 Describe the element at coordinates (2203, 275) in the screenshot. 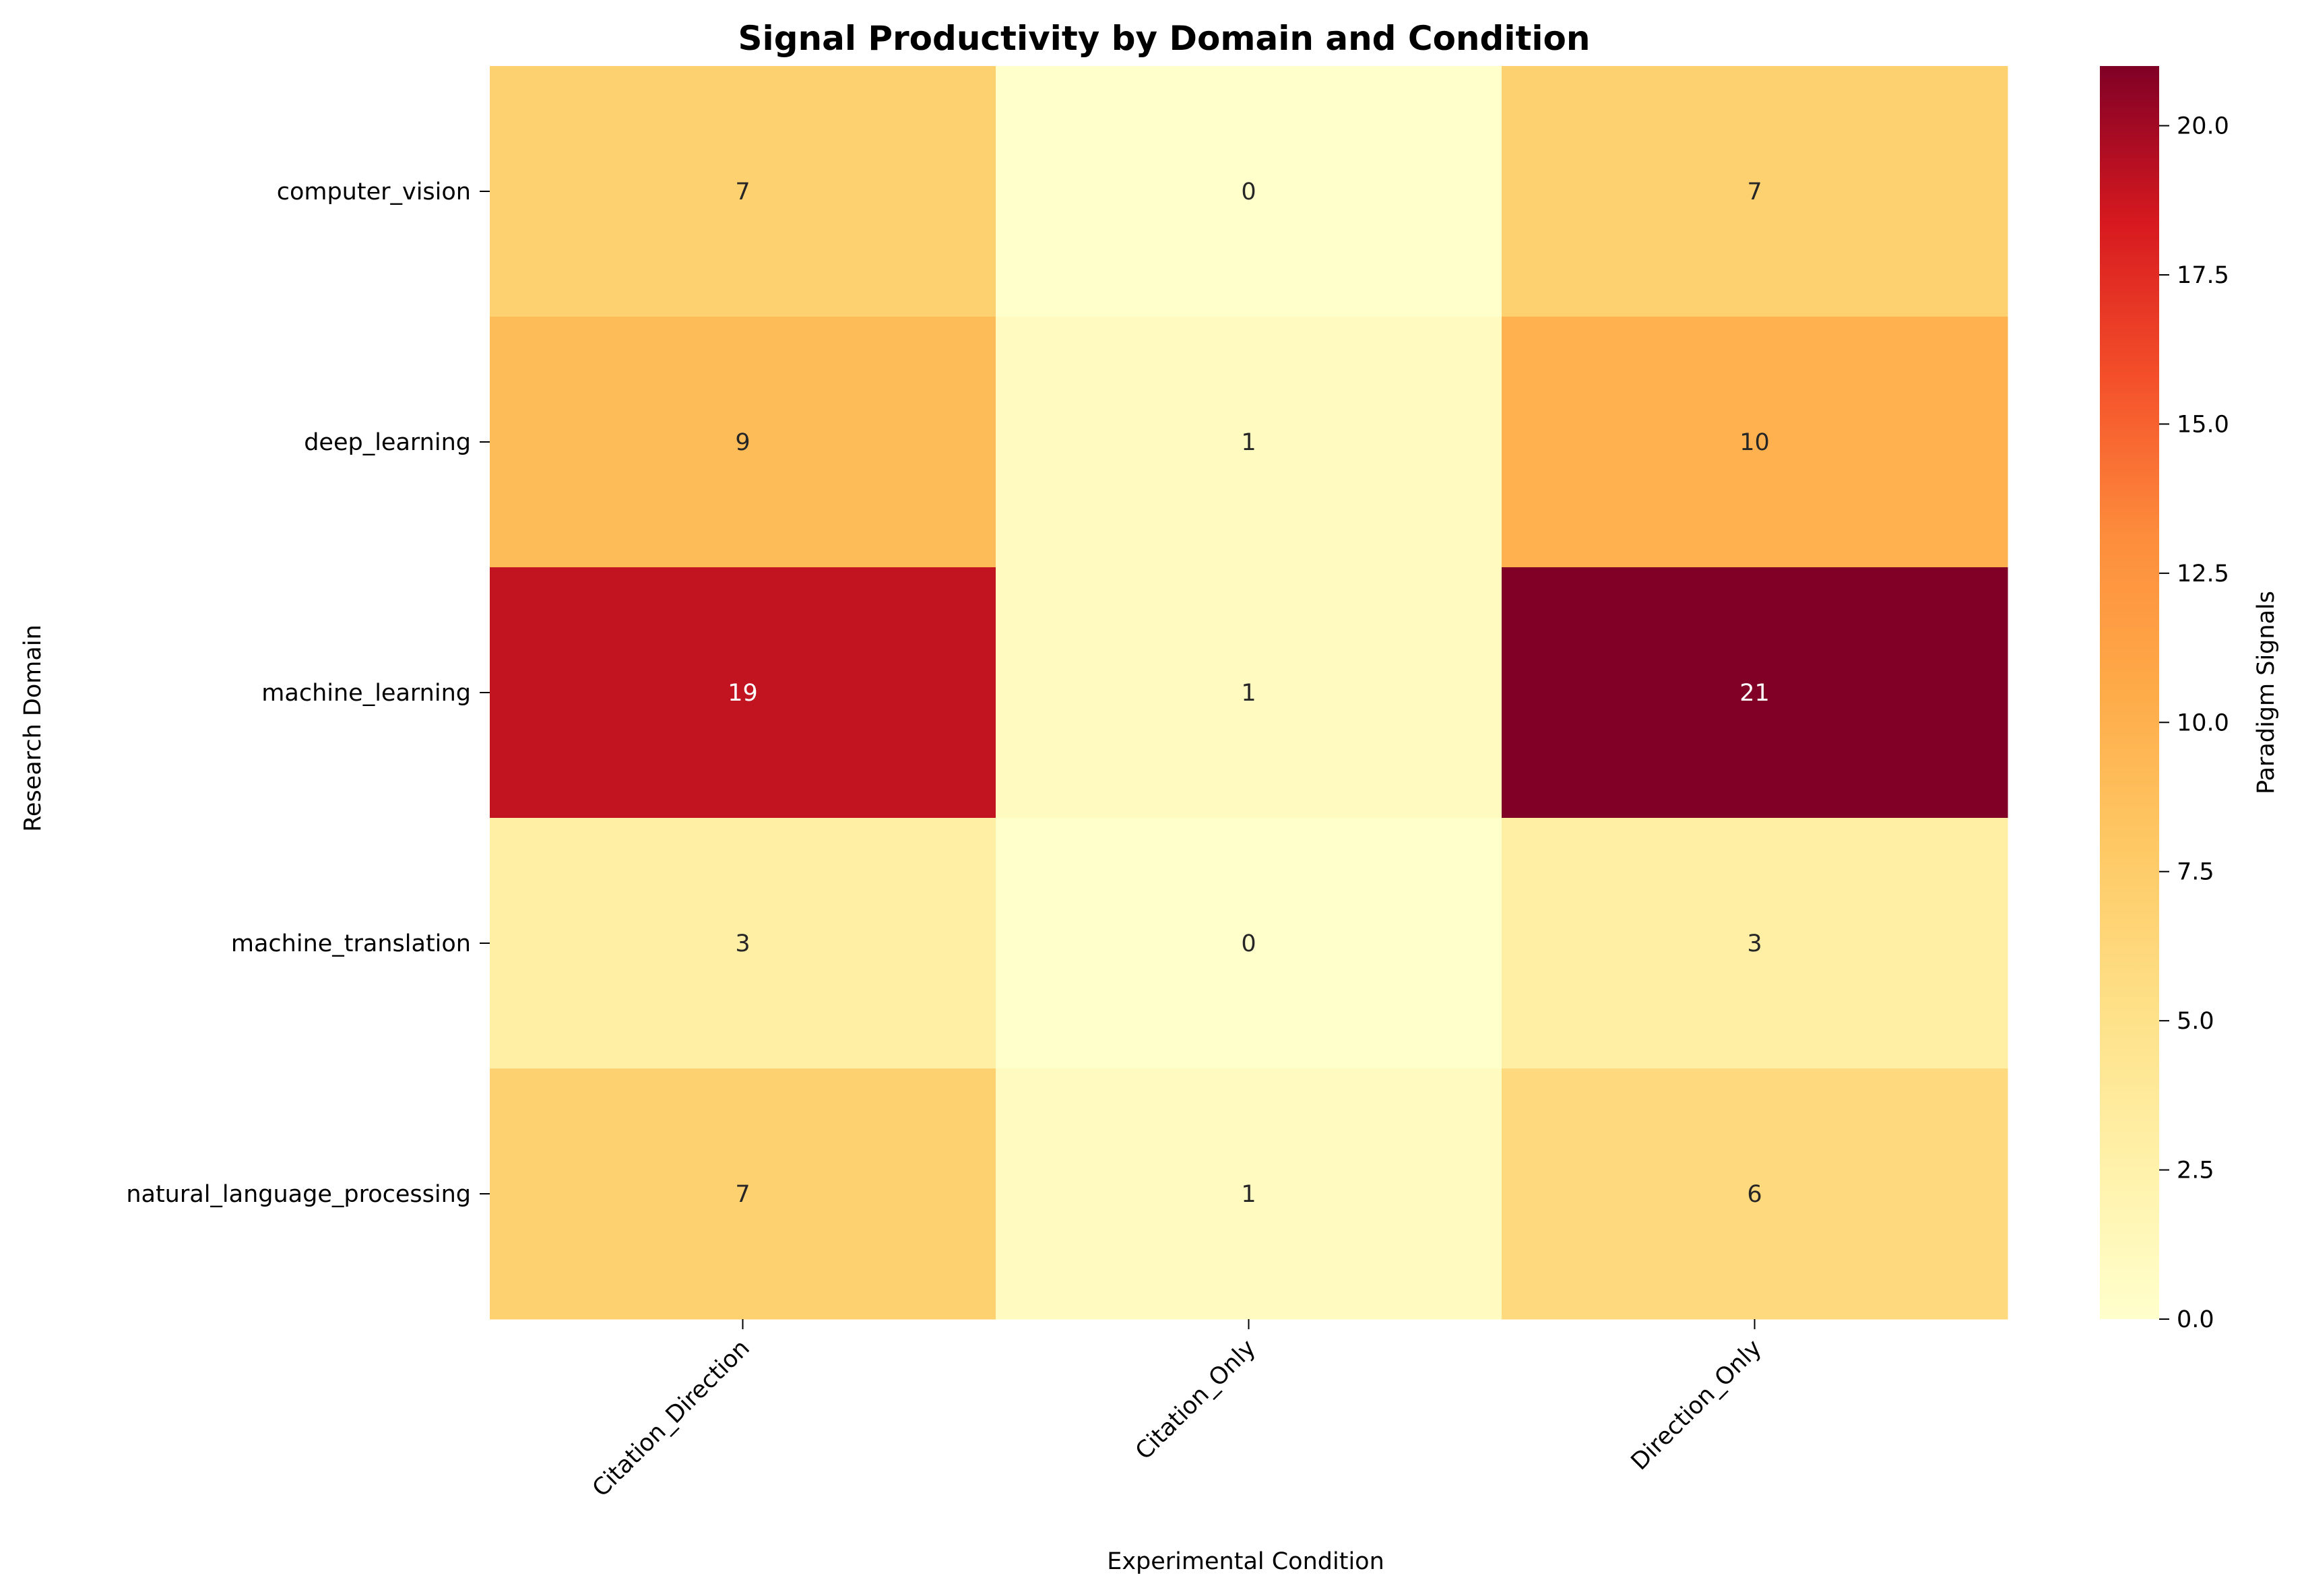

I see `colorbar-tick-label: 17.5` at that location.